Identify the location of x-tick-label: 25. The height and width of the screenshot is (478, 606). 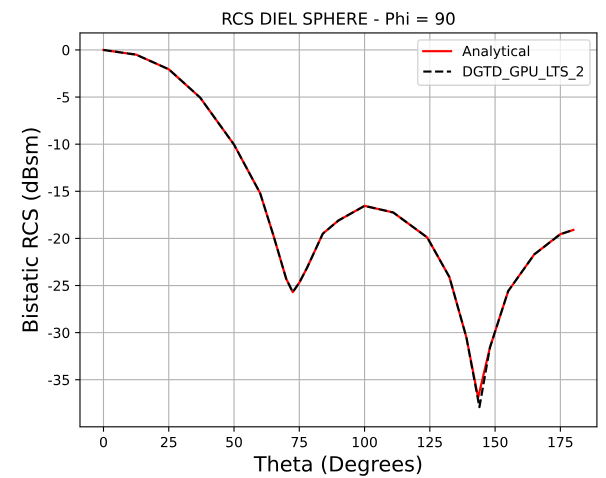
(168, 442).